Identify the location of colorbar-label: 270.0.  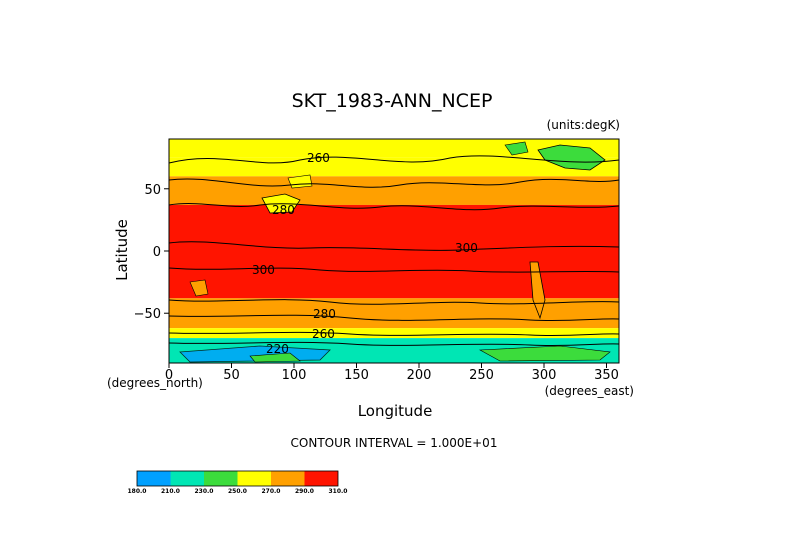
(271, 491).